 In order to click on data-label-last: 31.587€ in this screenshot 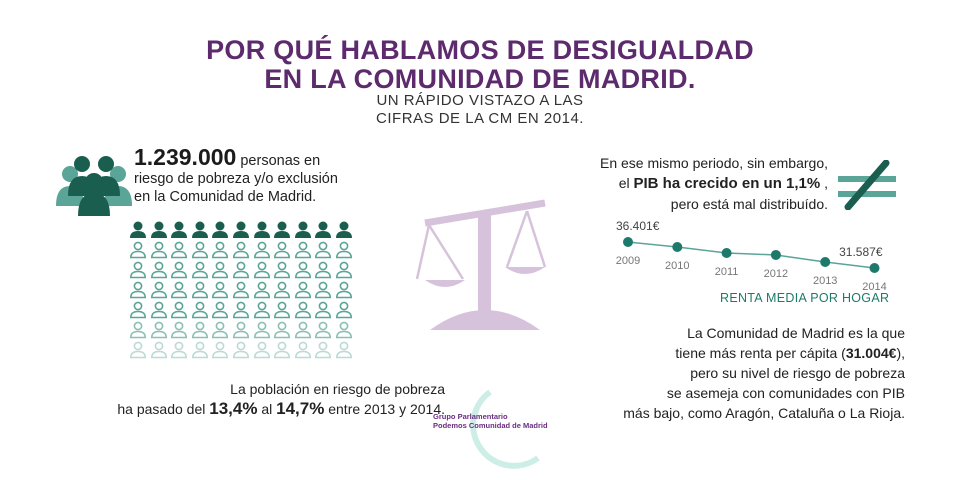, I will do `click(861, 252)`.